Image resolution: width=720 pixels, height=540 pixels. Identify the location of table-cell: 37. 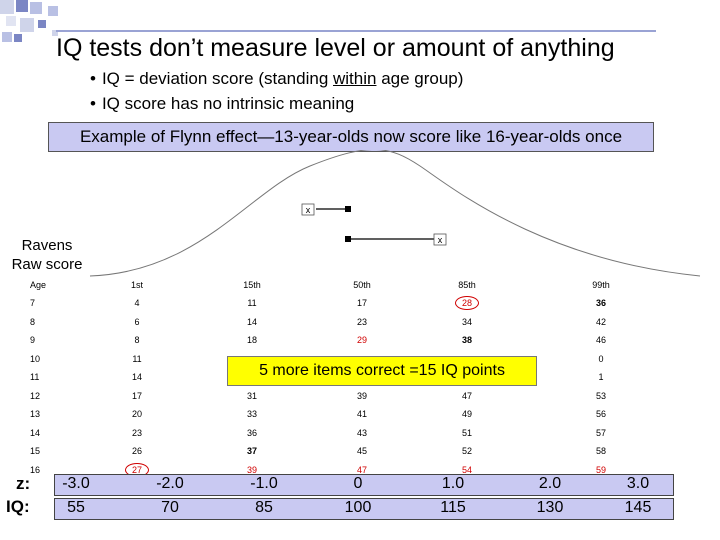
(251, 451).